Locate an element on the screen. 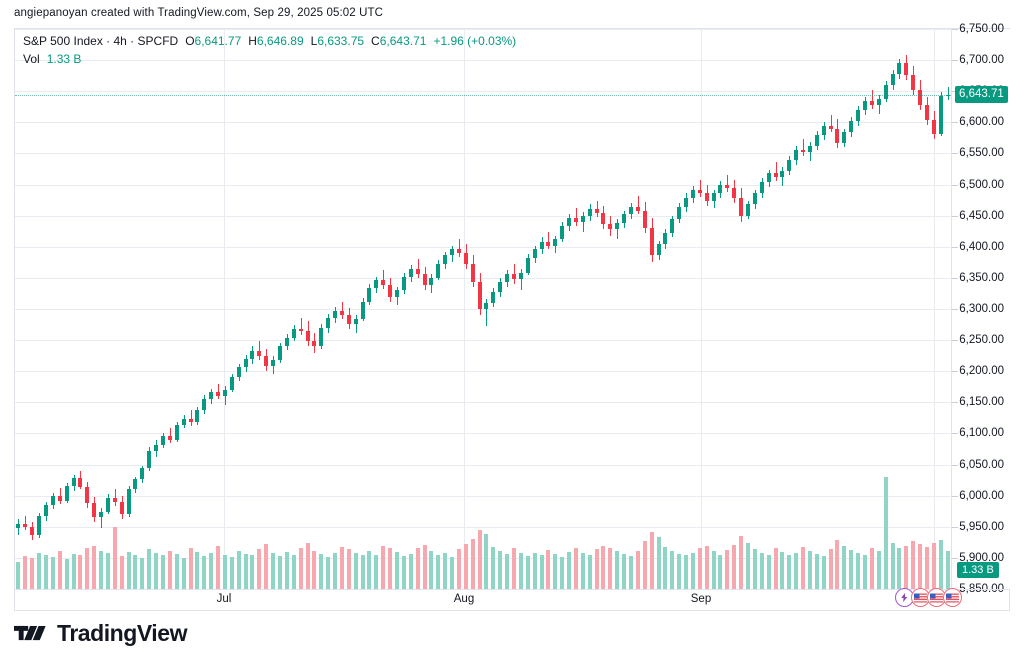 Image resolution: width=1024 pixels, height=665 pixels. legend-open-label: O is located at coordinates (190, 41).